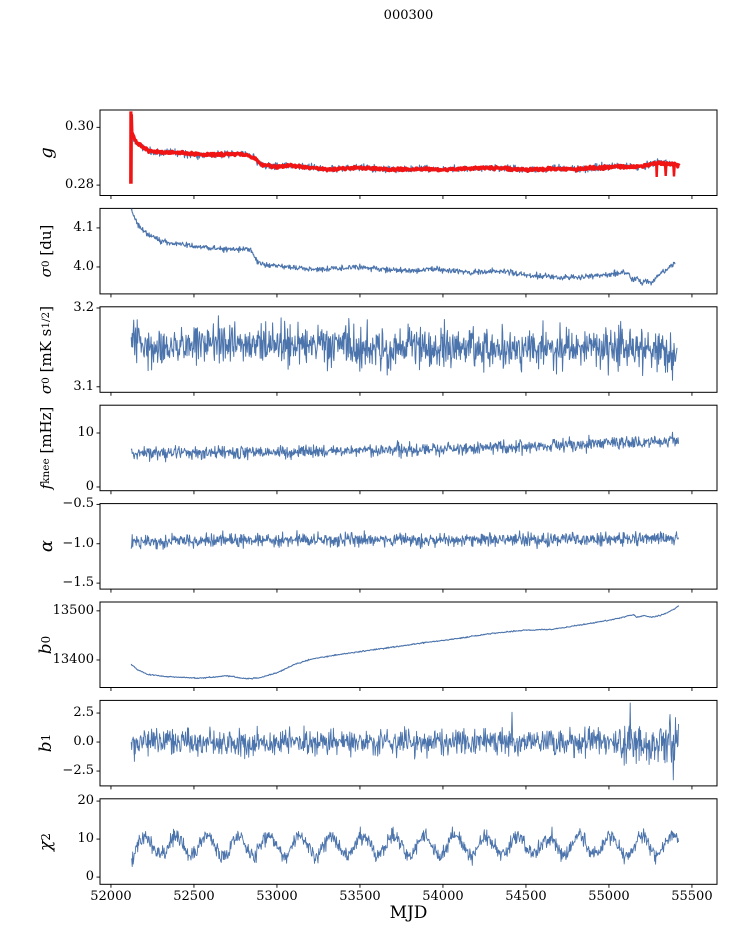 The height and width of the screenshot is (944, 729). I want to click on y-tick-label: 0.30, so click(79, 127).